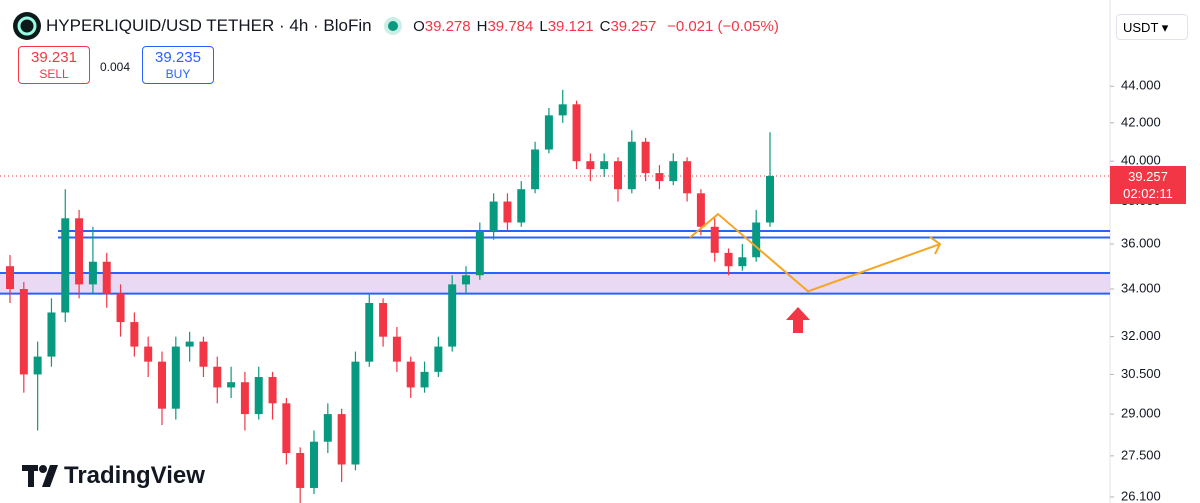 This screenshot has height=503, width=1200. What do you see at coordinates (537, 26) in the screenshot?
I see `ohlc: O39.278 H39.784 L39.121 C39.257` at bounding box center [537, 26].